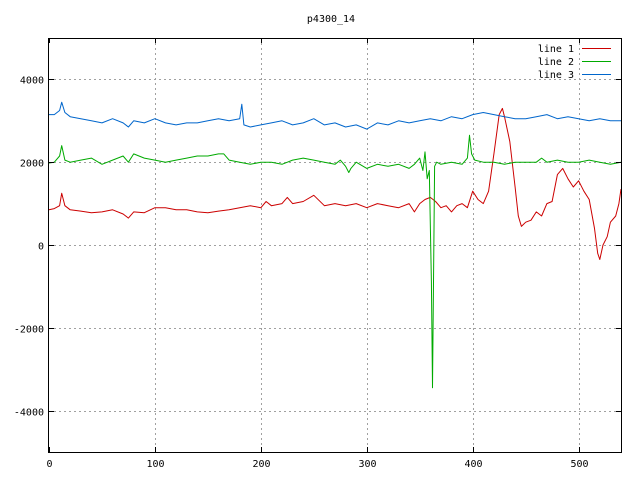  Describe the element at coordinates (49, 464) in the screenshot. I see `x-tick-label: 0` at that location.